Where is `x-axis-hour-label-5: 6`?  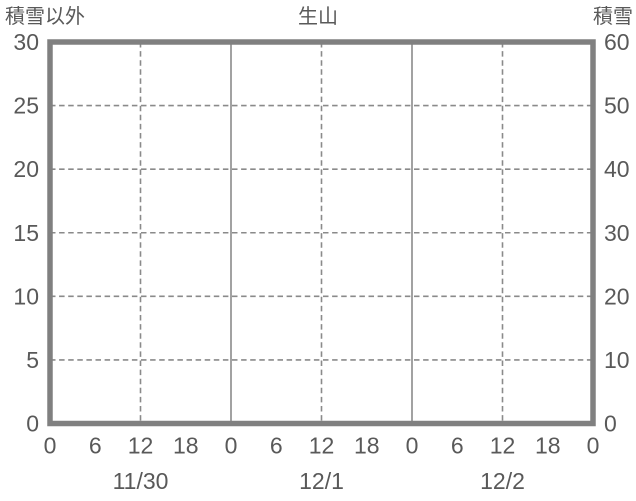
x-axis-hour-label-5: 6 is located at coordinates (276, 446).